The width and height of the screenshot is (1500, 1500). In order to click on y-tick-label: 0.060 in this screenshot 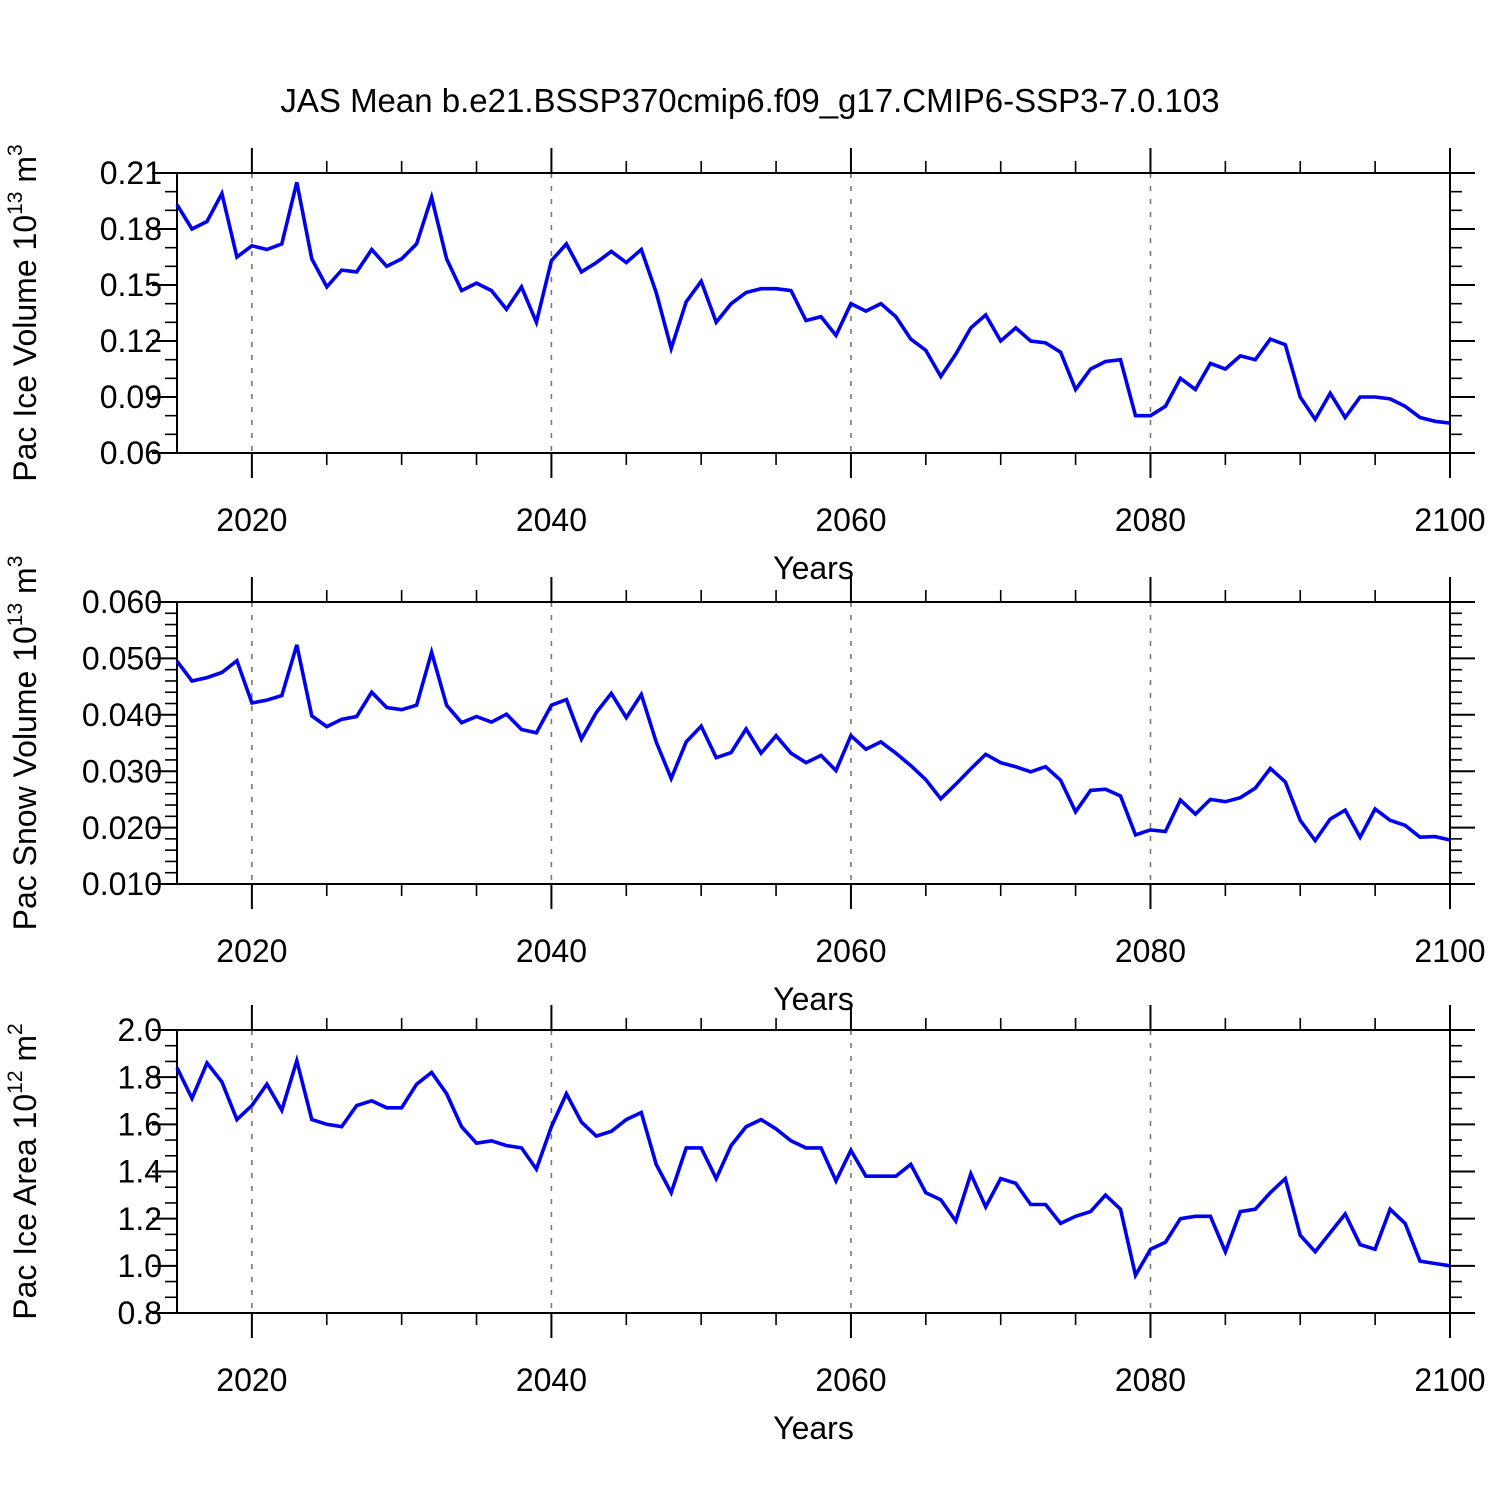, I will do `click(122, 602)`.